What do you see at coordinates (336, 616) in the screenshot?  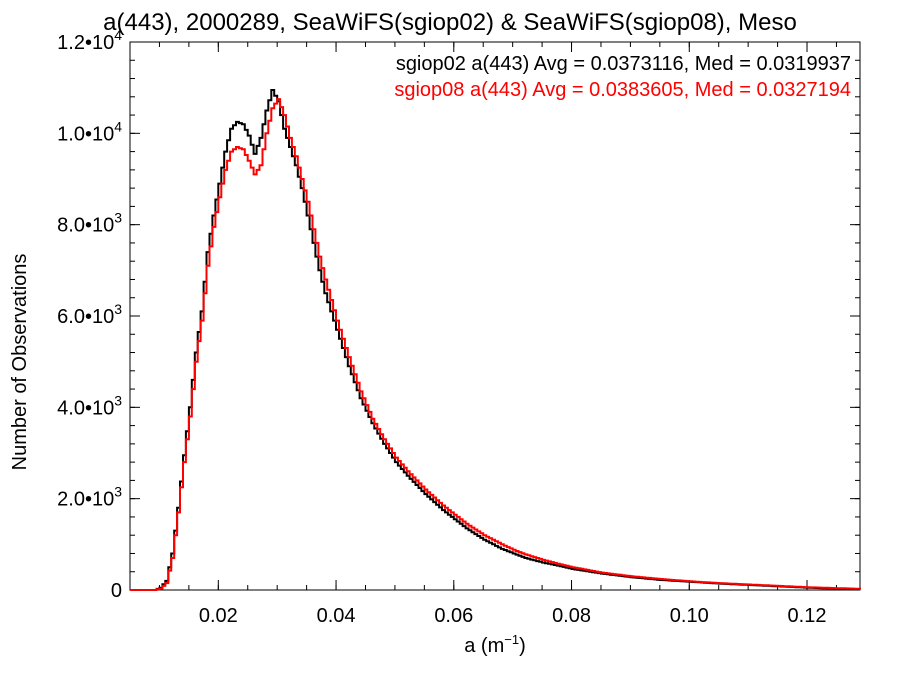 I see `x-tick-label: 0.04` at bounding box center [336, 616].